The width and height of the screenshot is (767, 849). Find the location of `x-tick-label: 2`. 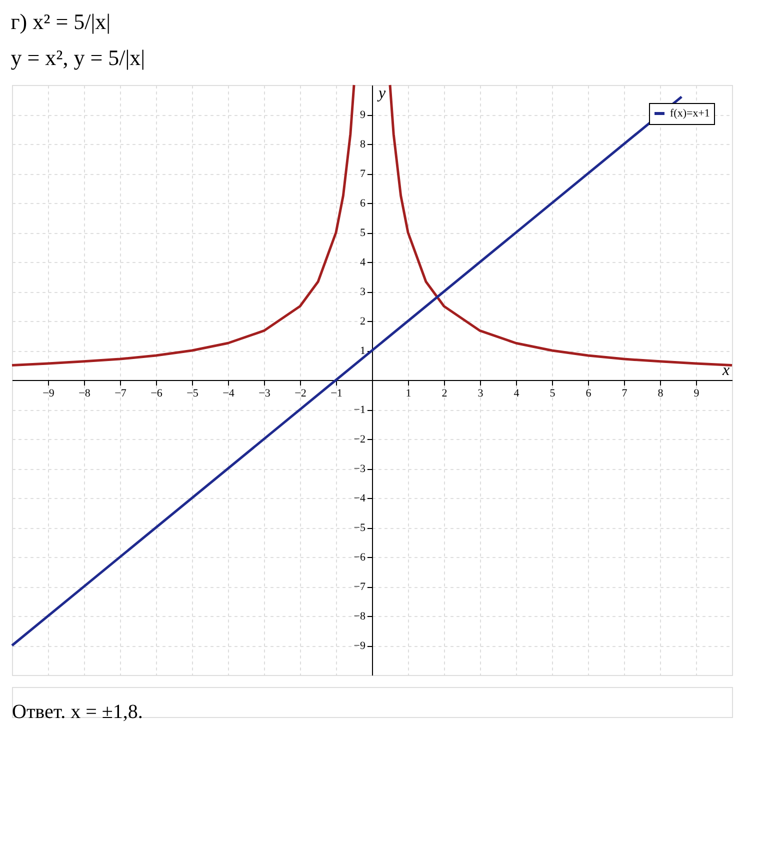

x-tick-label: 2 is located at coordinates (445, 394).